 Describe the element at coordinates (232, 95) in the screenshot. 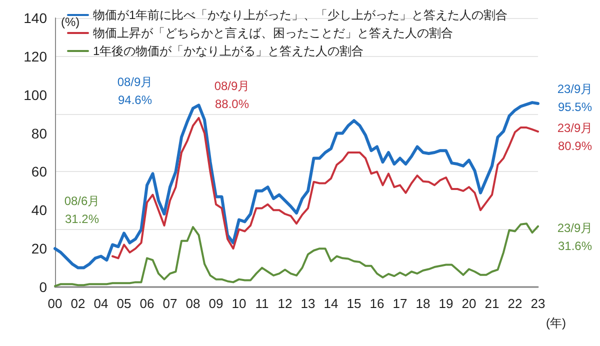

I see `annotation: 08/9月 88.0%` at that location.